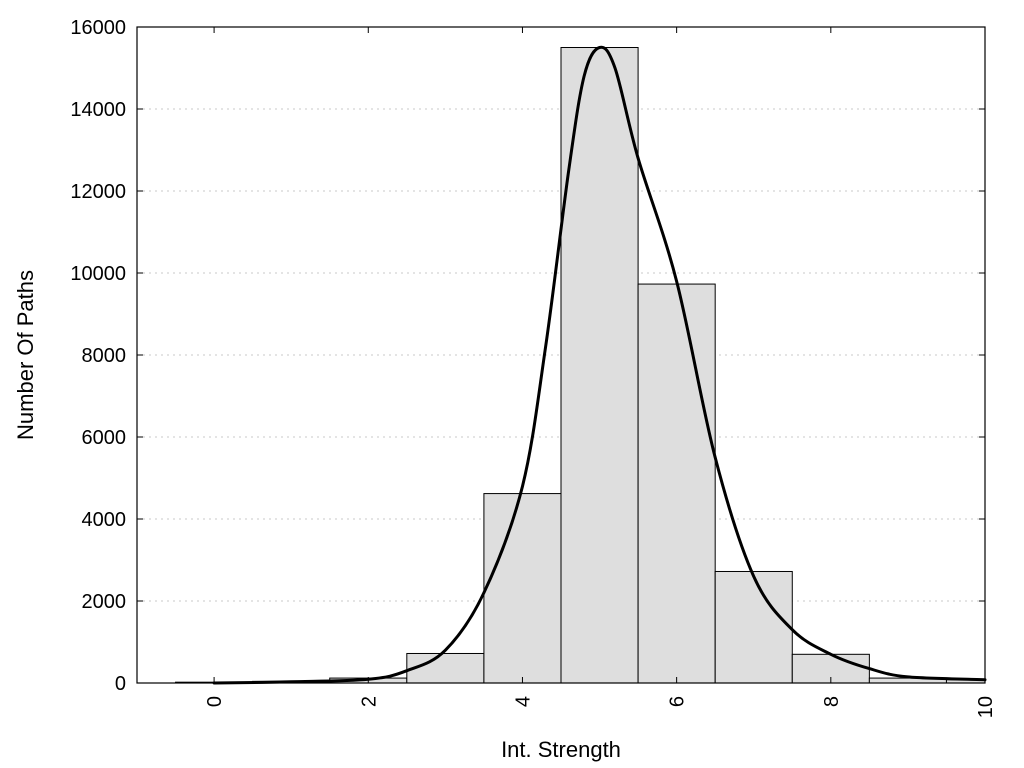 The image size is (1024, 768). Describe the element at coordinates (369, 701) in the screenshot. I see `x-tick-label: 2` at that location.